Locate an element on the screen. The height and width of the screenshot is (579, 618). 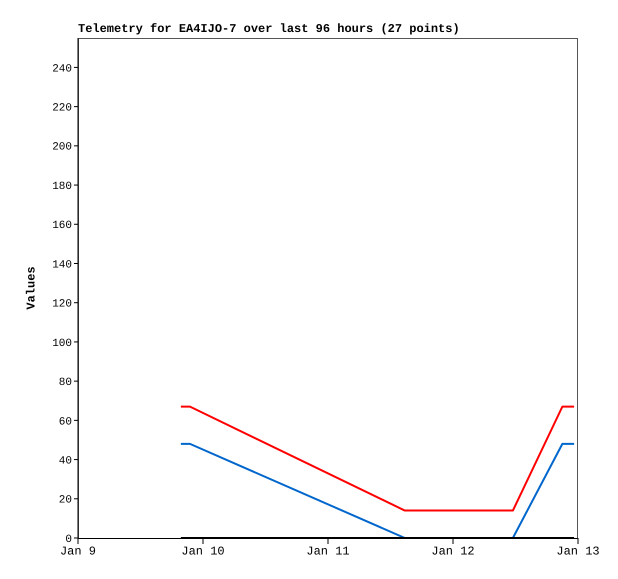
y-tick-label: 60 is located at coordinates (65, 422).